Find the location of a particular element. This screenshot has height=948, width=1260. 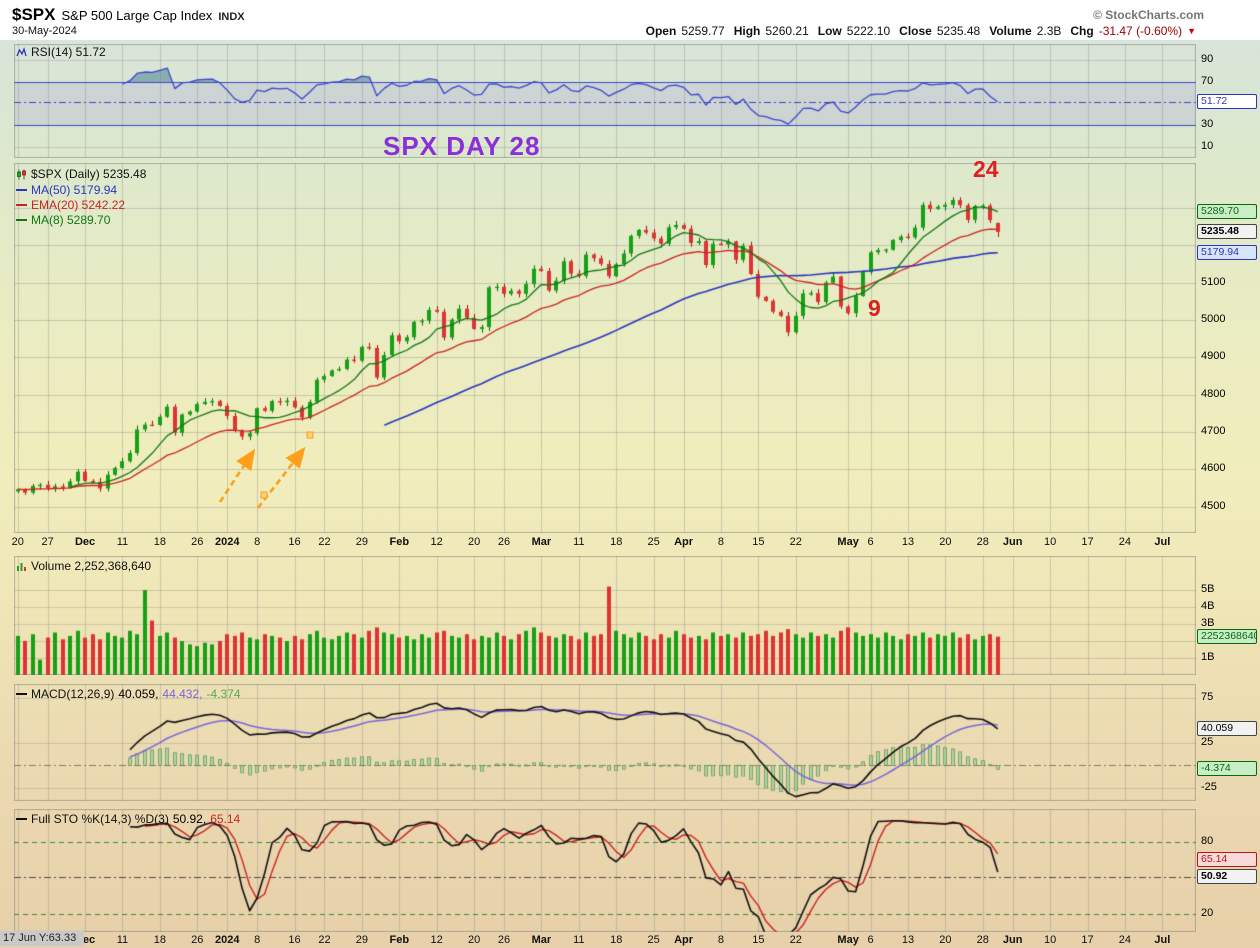

annotation-count-high: 24 is located at coordinates (986, 169).